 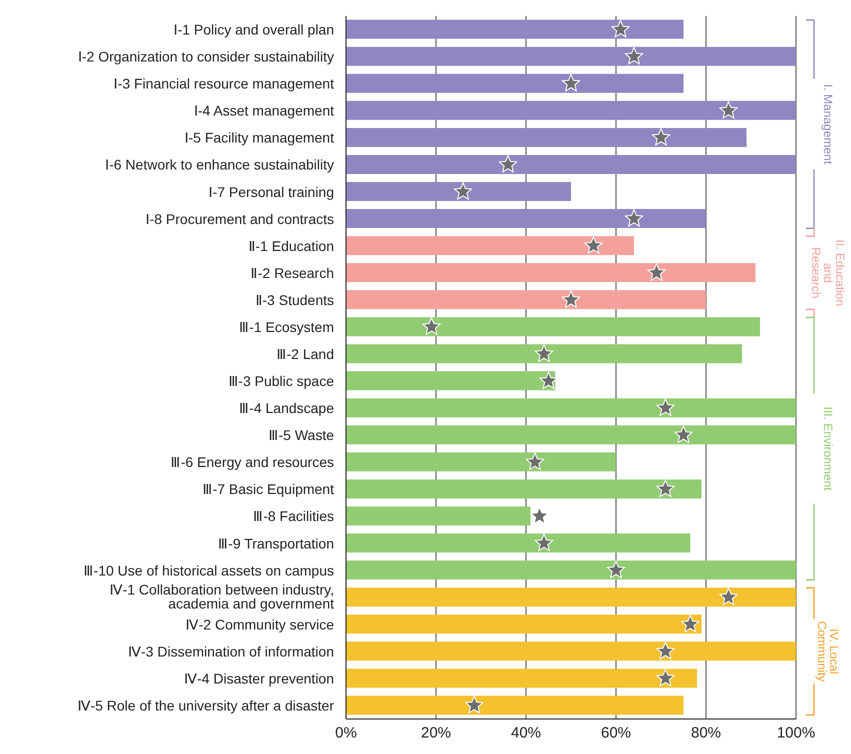 What do you see at coordinates (616, 733) in the screenshot?
I see `x-tick-label: 60%` at bounding box center [616, 733].